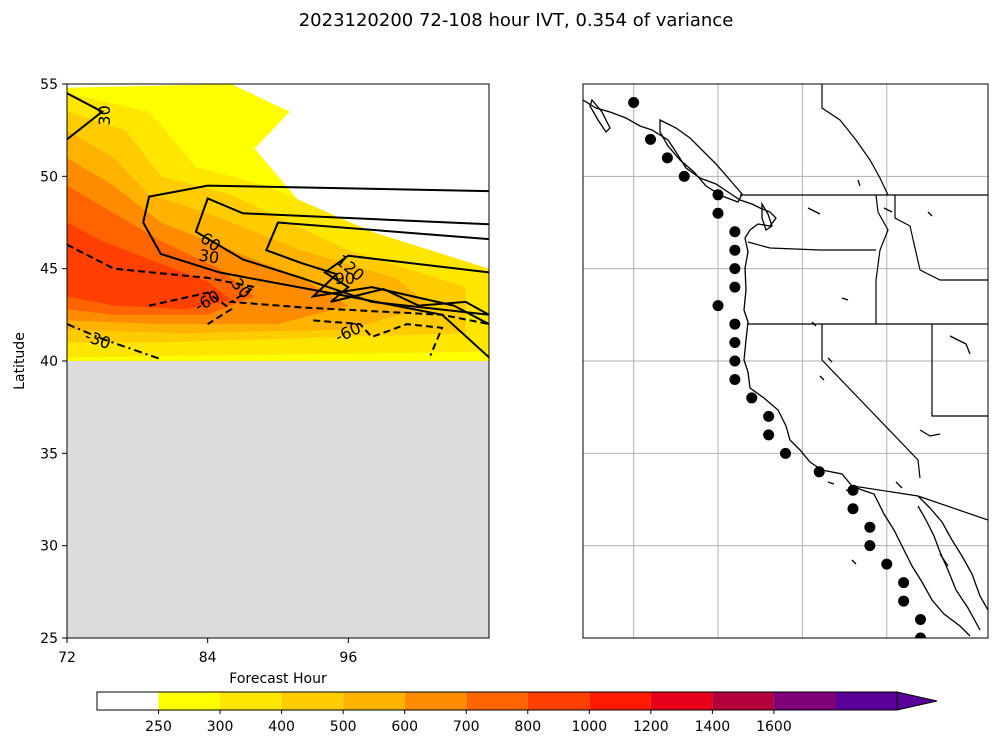  What do you see at coordinates (826, 369) in the screenshot?
I see `lake-tahoe` at bounding box center [826, 369].